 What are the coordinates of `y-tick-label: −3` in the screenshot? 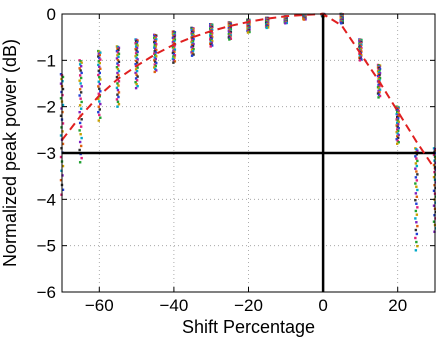 It's located at (46, 153).